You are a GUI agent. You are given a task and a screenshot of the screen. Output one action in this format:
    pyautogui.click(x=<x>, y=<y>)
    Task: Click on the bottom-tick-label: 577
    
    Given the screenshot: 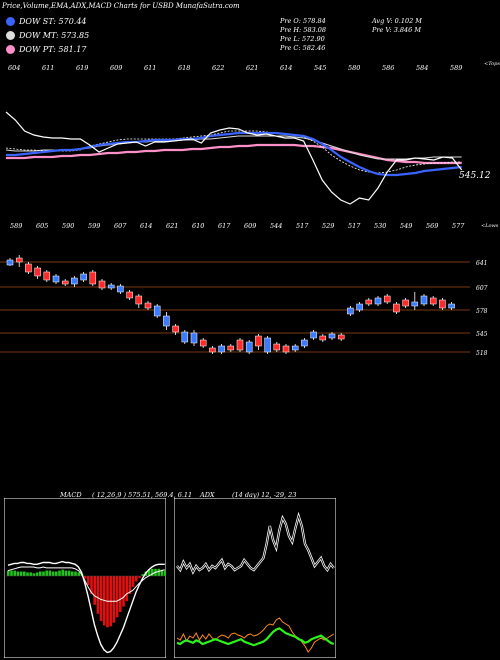 What is the action you would take?
    pyautogui.click(x=458, y=226)
    